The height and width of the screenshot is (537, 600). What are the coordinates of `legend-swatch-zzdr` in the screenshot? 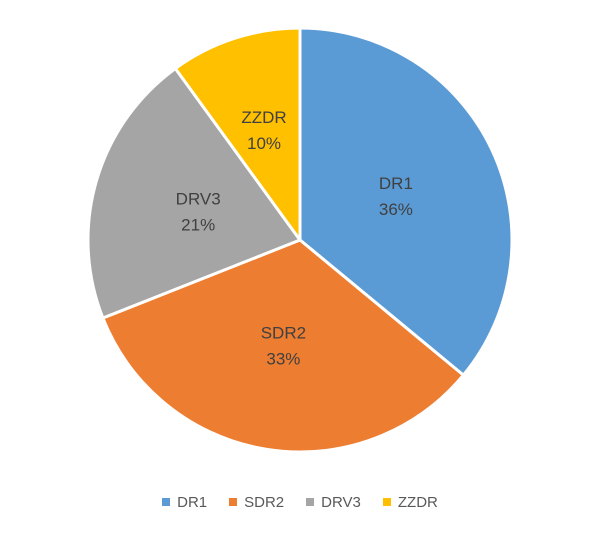 It's located at (386, 502).